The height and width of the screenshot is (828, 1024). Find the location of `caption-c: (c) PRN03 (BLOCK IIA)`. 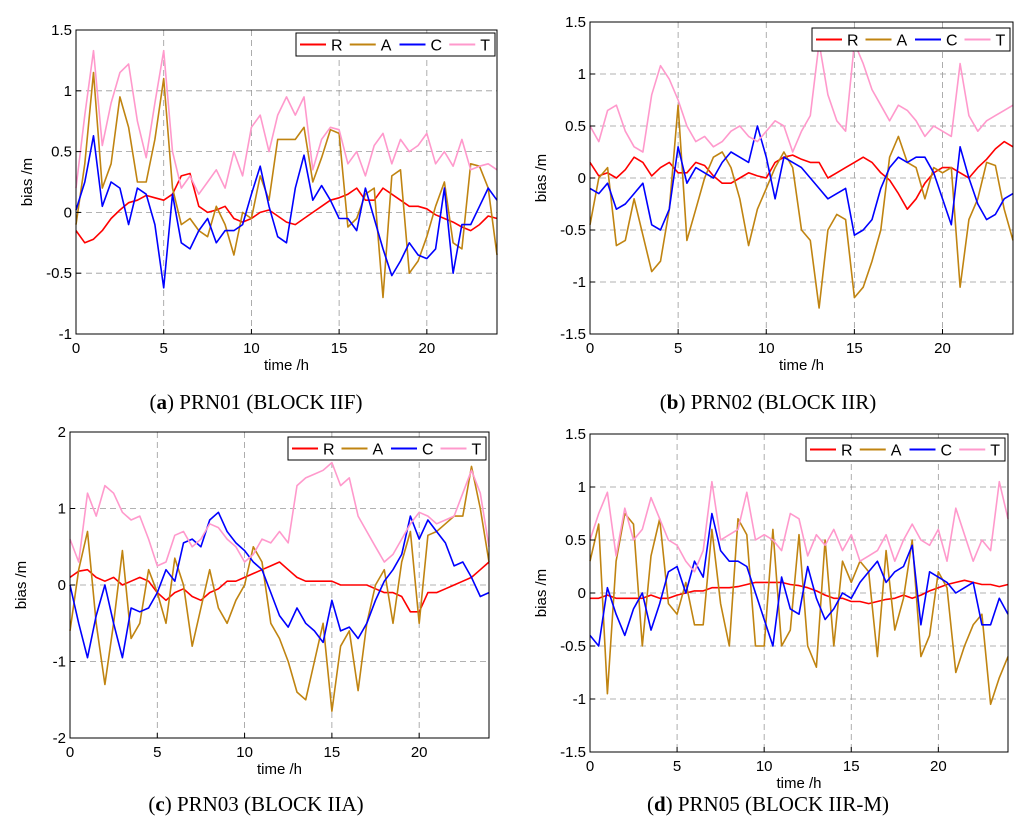

caption-c: (c) PRN03 (BLOCK IIA) is located at coordinates (256, 804).